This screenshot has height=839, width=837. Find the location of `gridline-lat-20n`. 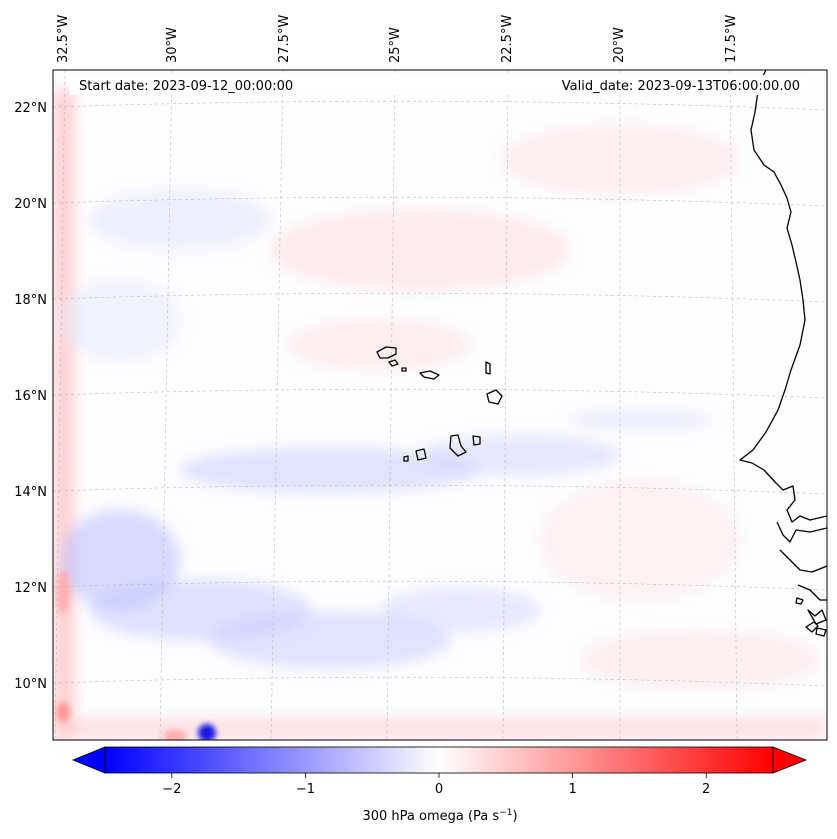

gridline-lat-20n is located at coordinates (440, 201).